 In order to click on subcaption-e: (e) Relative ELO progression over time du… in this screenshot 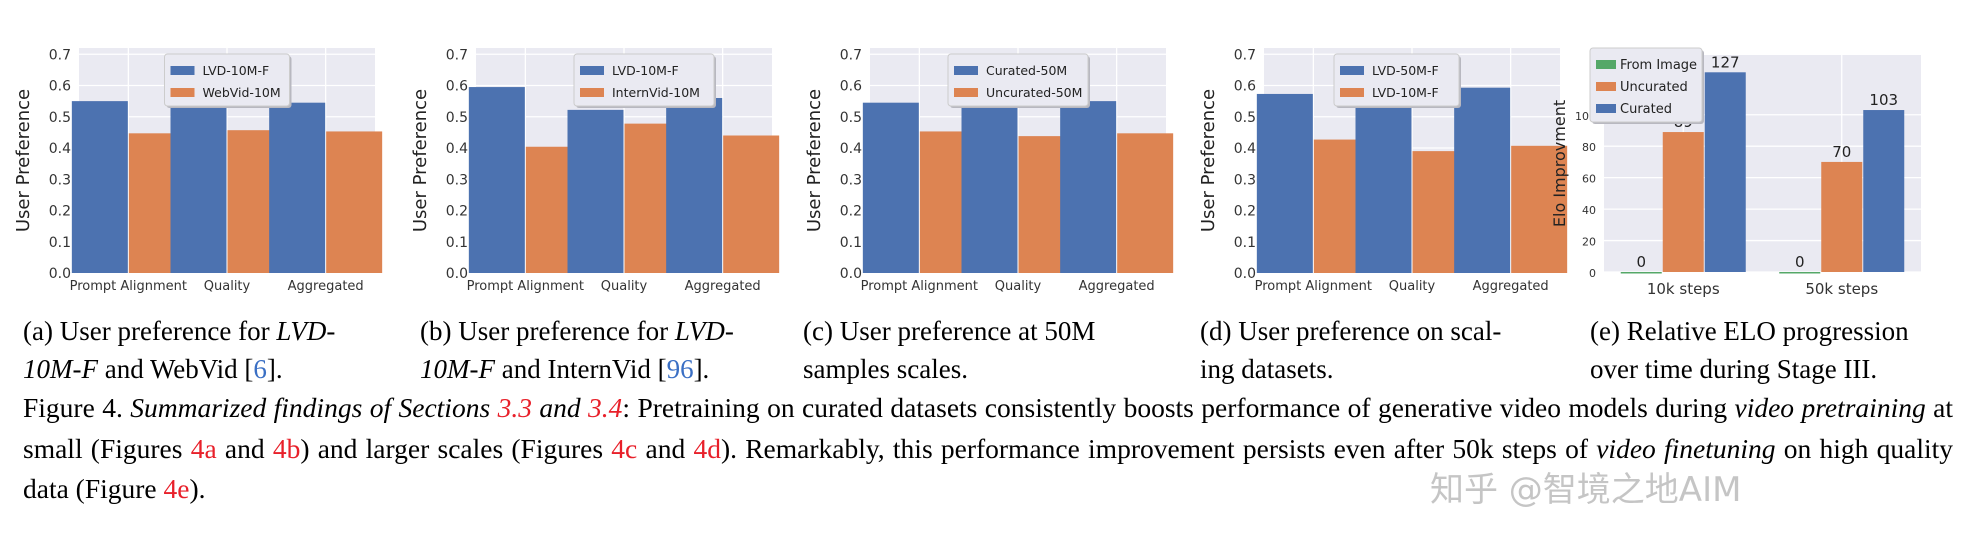, I will do `click(1749, 350)`.